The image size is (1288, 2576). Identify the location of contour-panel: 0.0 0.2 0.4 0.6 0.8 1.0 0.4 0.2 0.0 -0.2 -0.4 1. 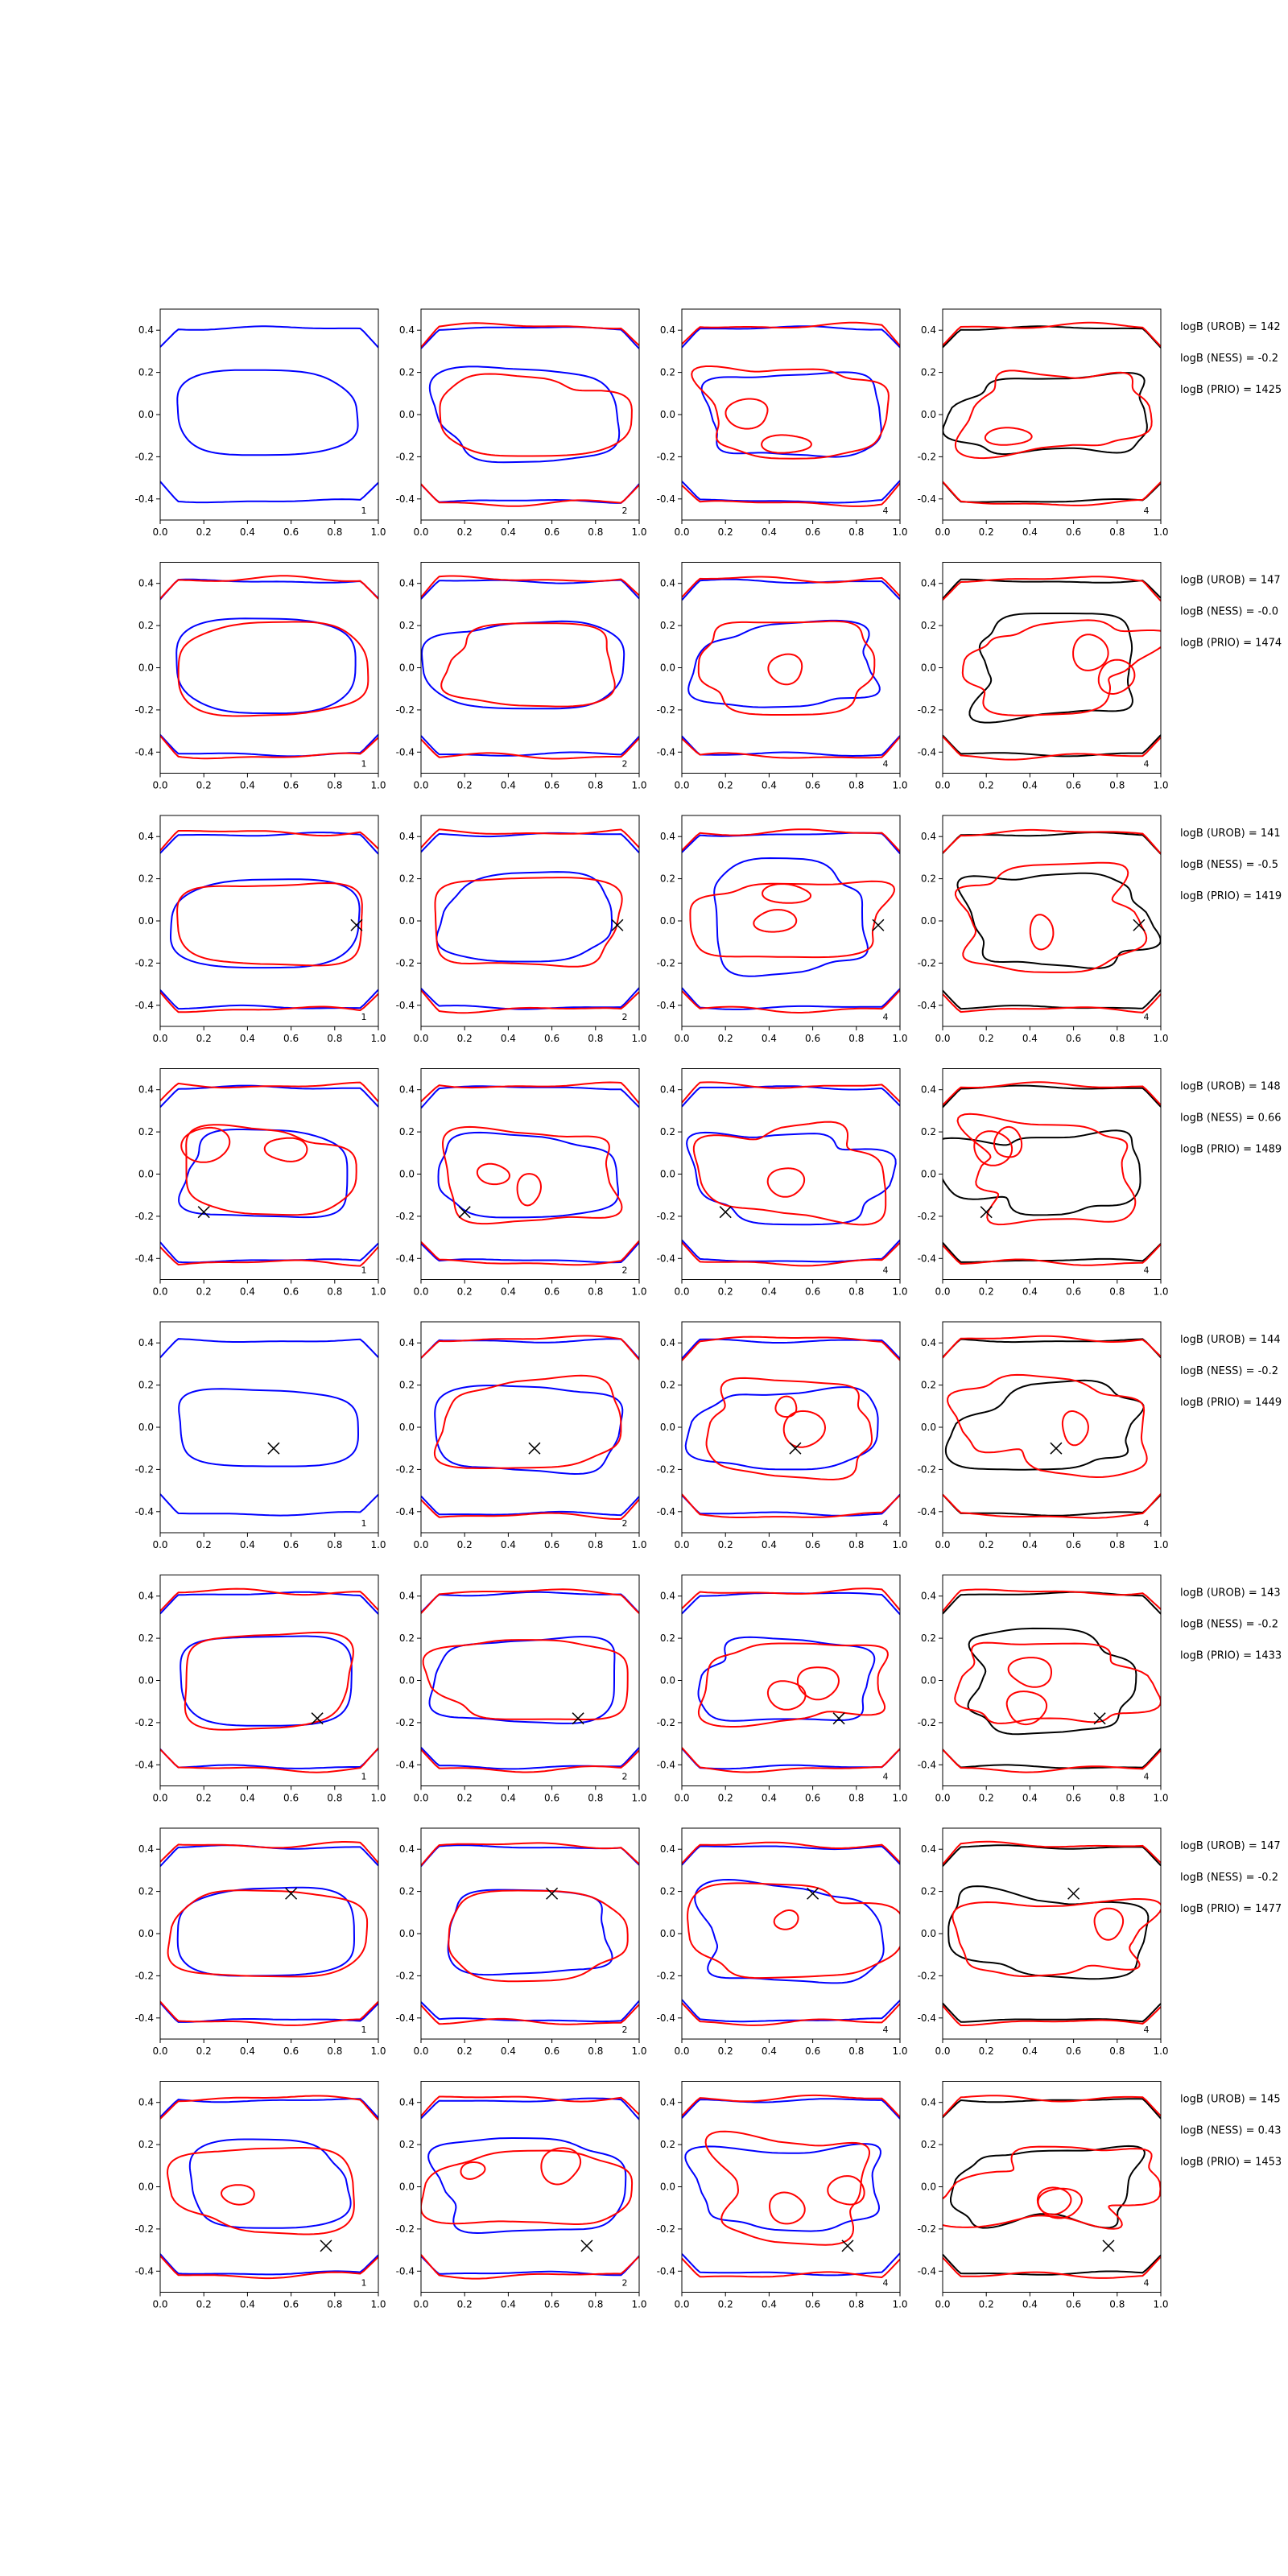
(260, 1689).